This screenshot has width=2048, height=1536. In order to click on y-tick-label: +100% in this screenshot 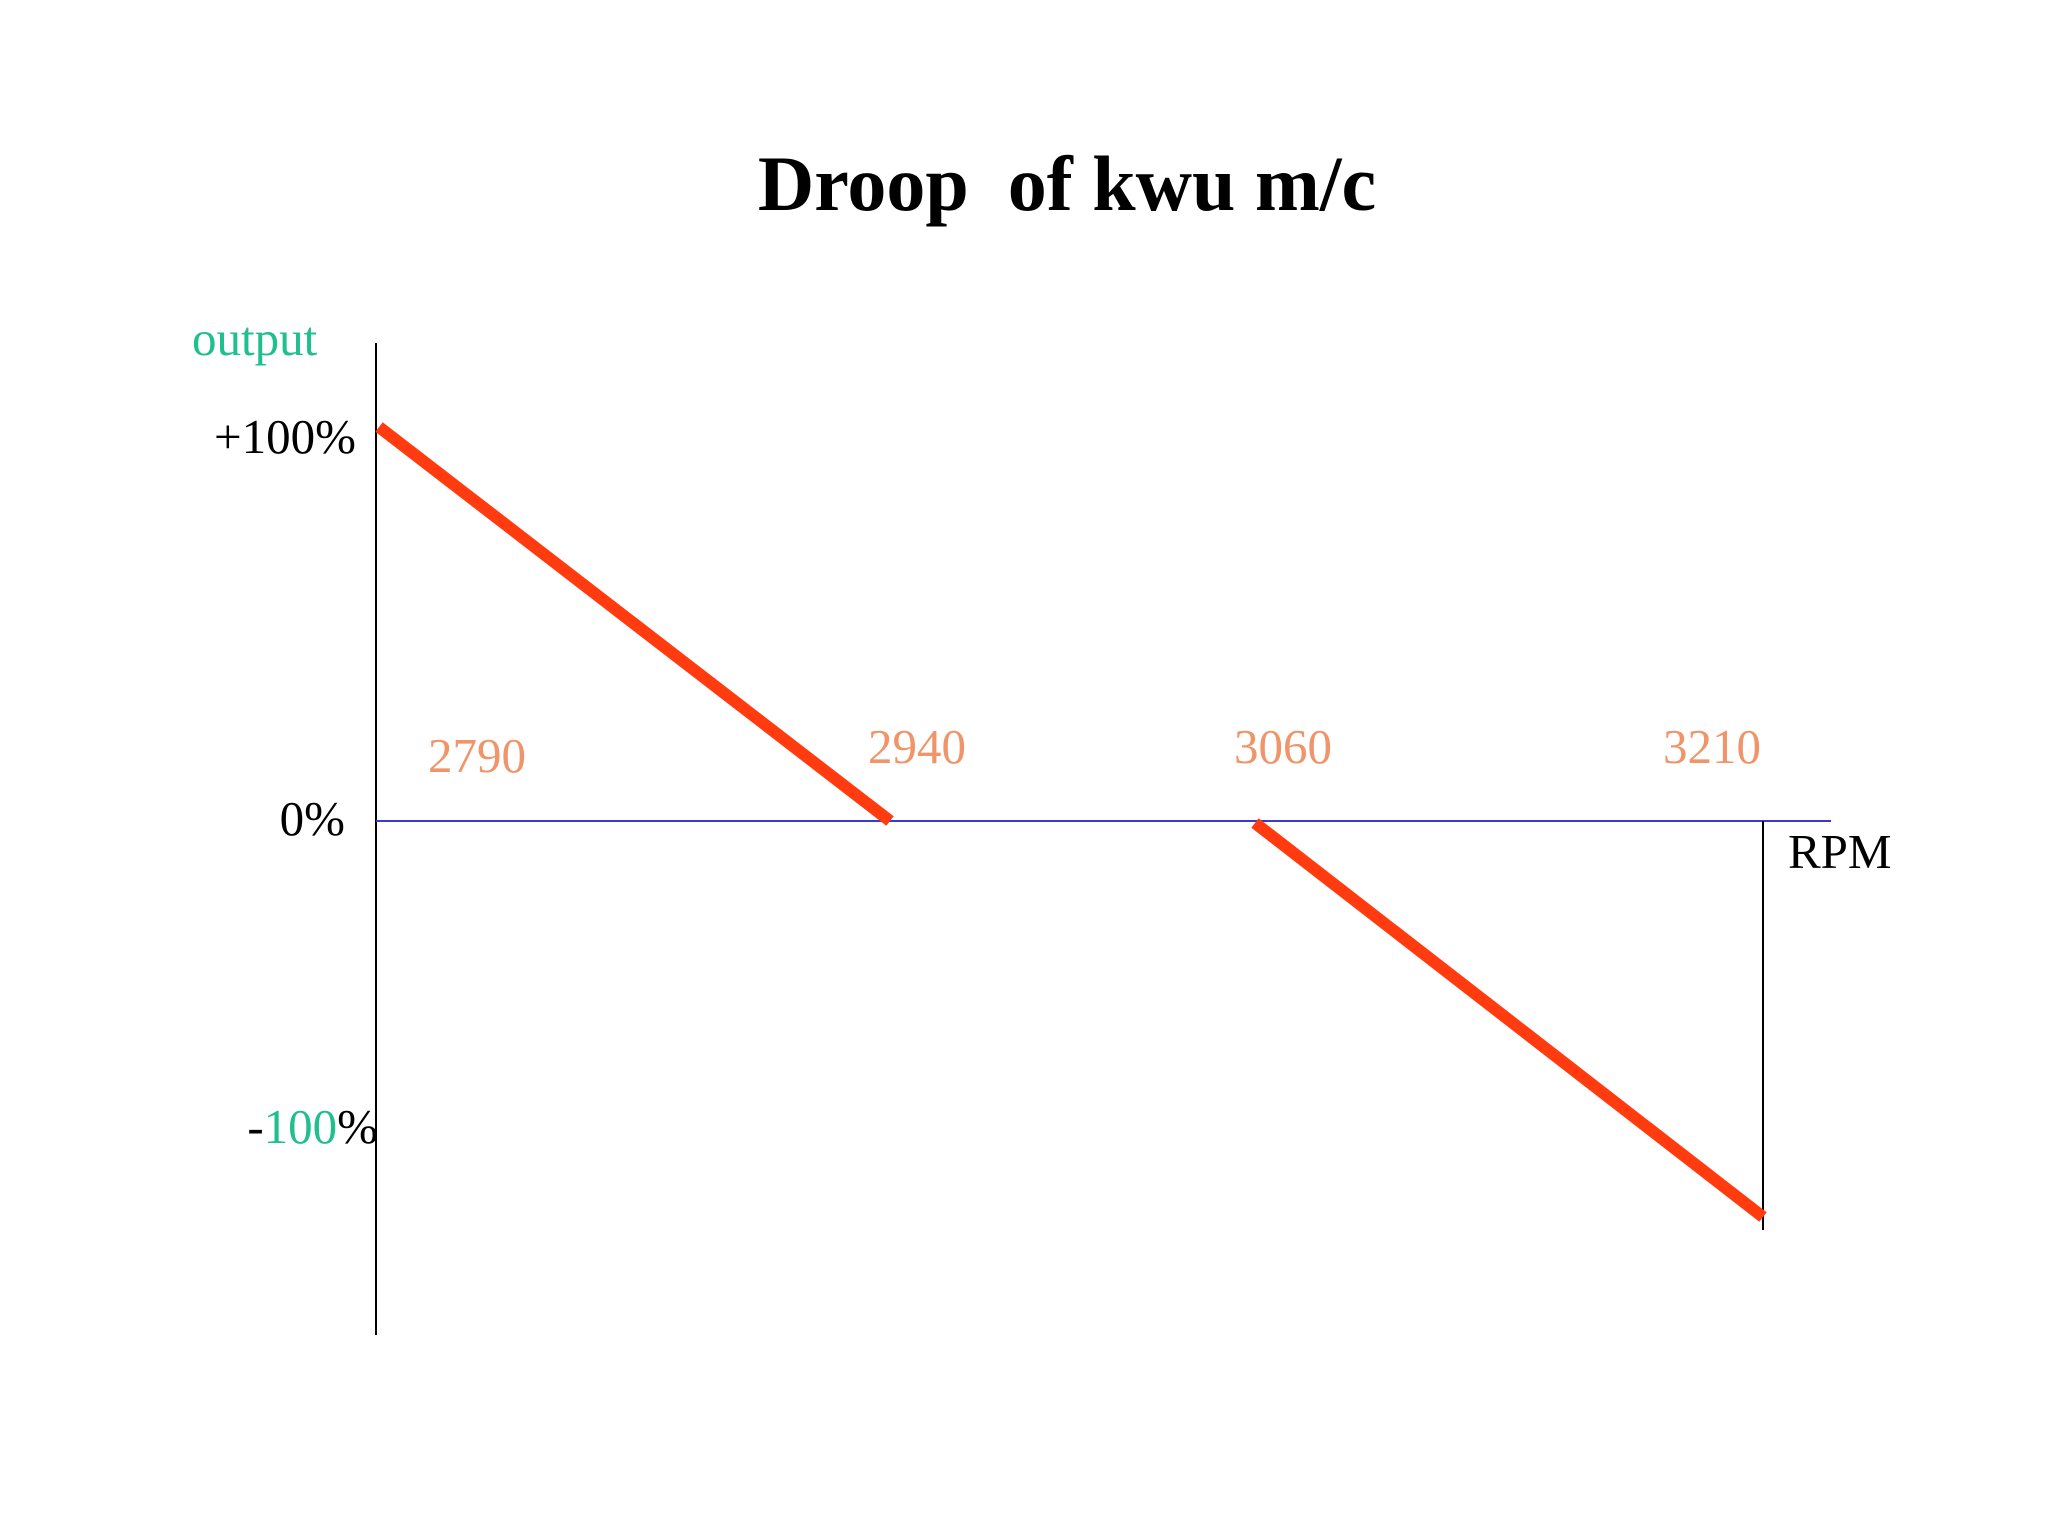, I will do `click(285, 436)`.